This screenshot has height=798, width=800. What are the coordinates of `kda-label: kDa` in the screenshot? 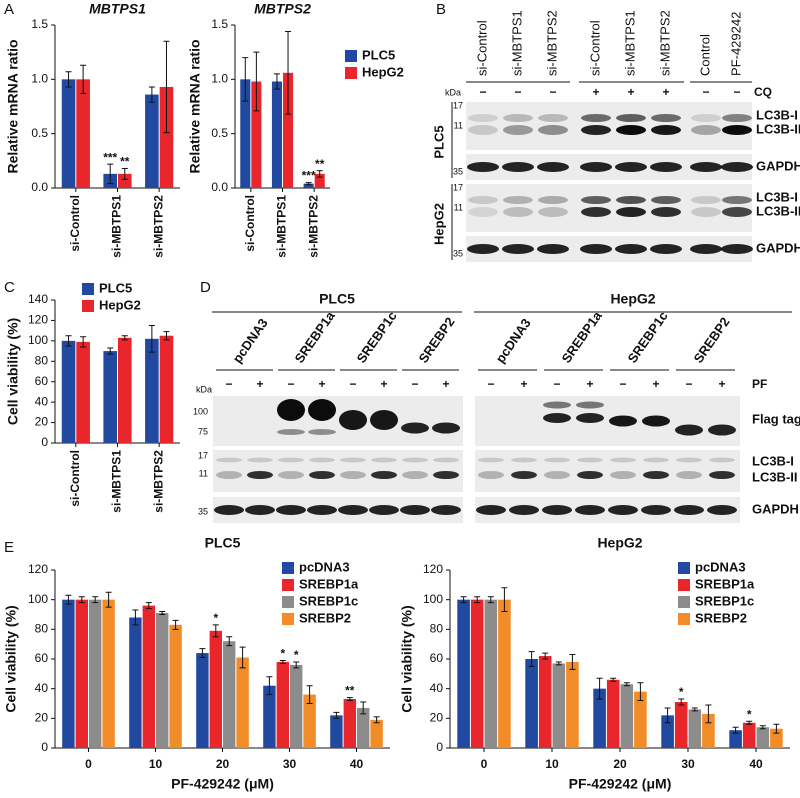 It's located at (453, 92).